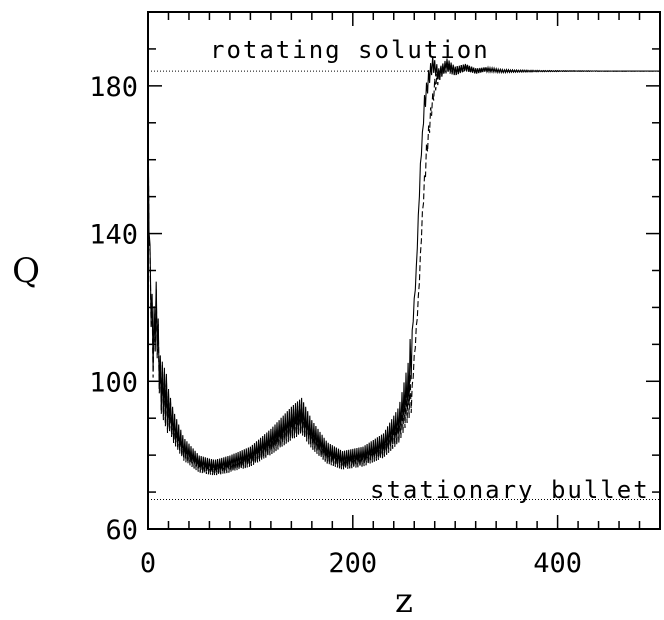  Describe the element at coordinates (26, 271) in the screenshot. I see `y-axis-label: Q` at that location.